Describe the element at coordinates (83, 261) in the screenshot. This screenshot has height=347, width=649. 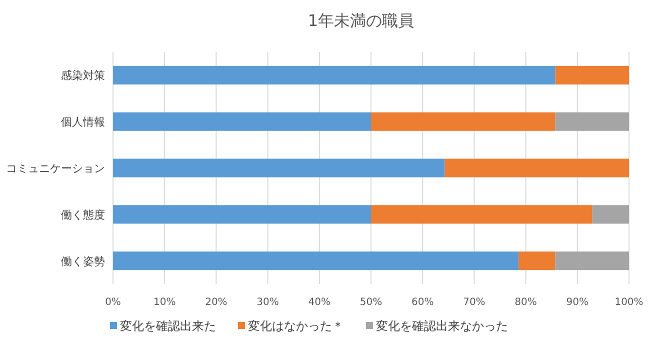
I see `y-tick-label: 働く姿勢` at that location.